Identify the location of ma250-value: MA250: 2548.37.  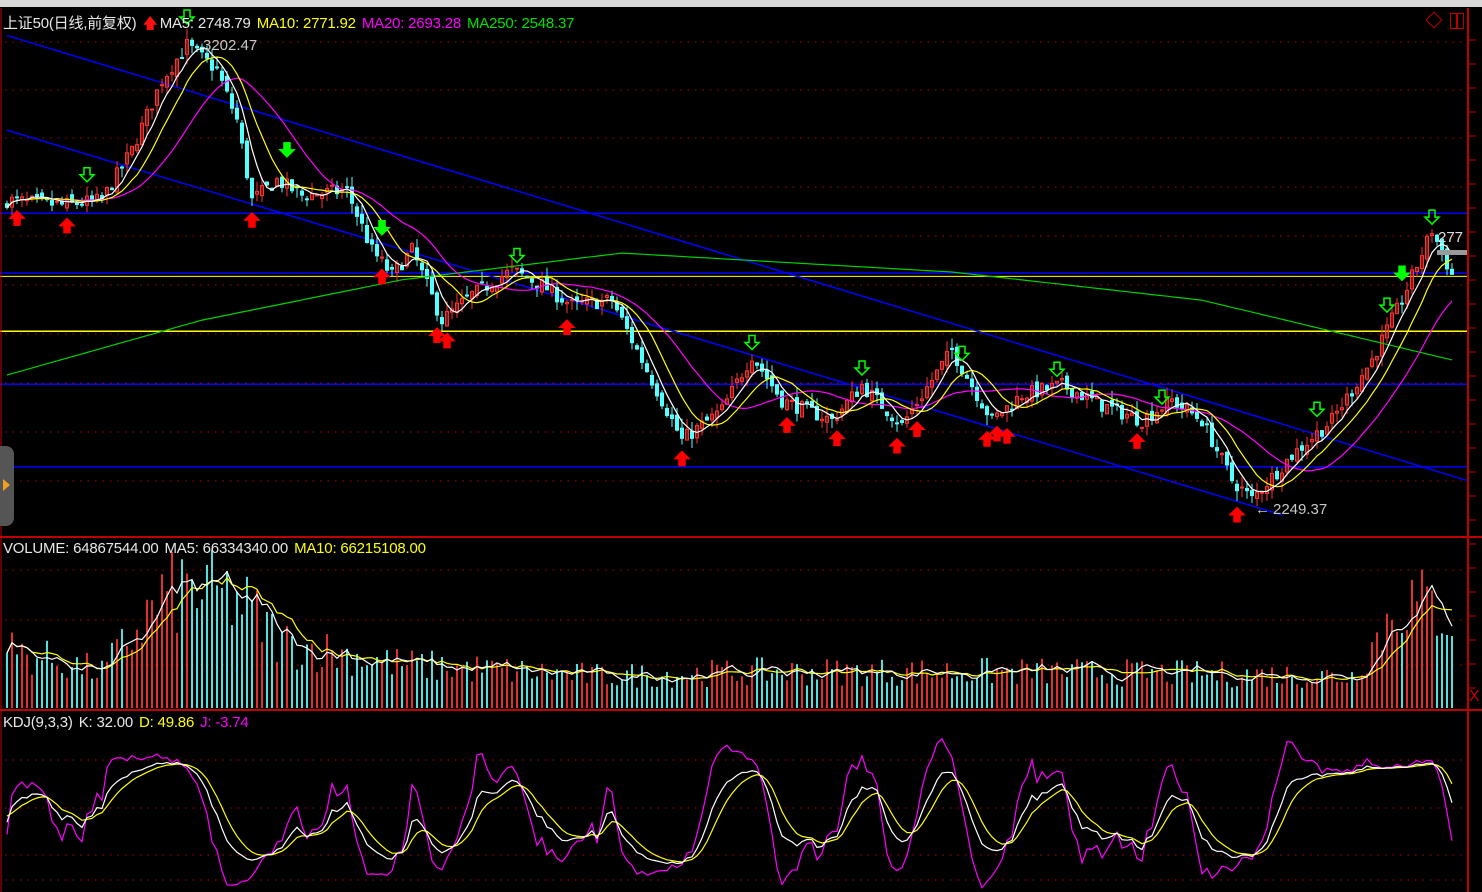
(521, 23).